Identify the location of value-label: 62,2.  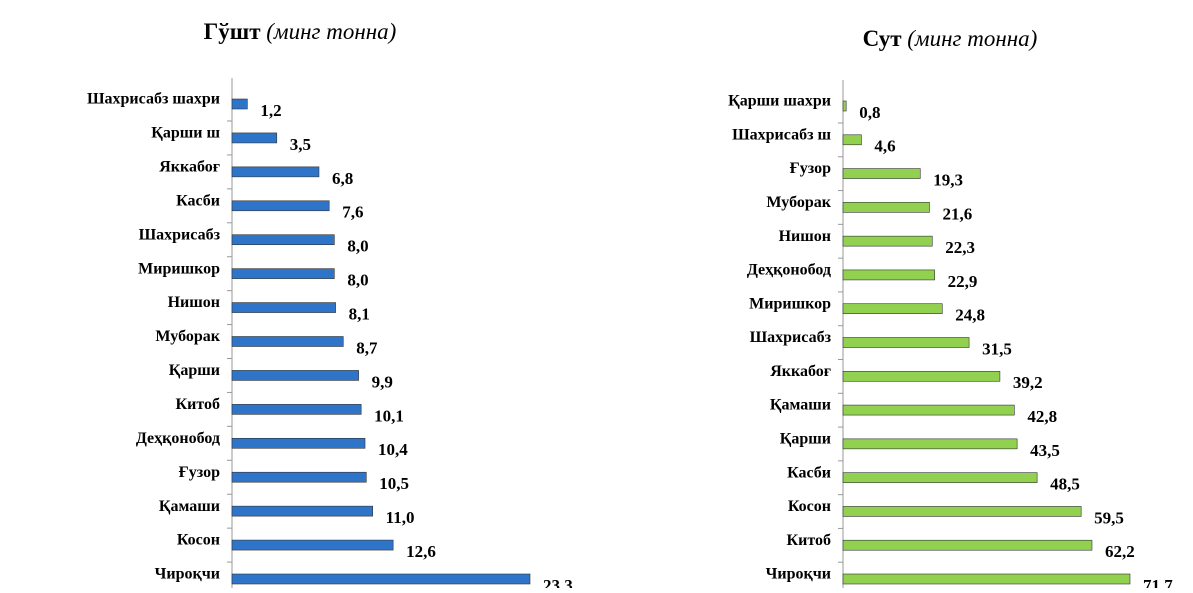
(1120, 551).